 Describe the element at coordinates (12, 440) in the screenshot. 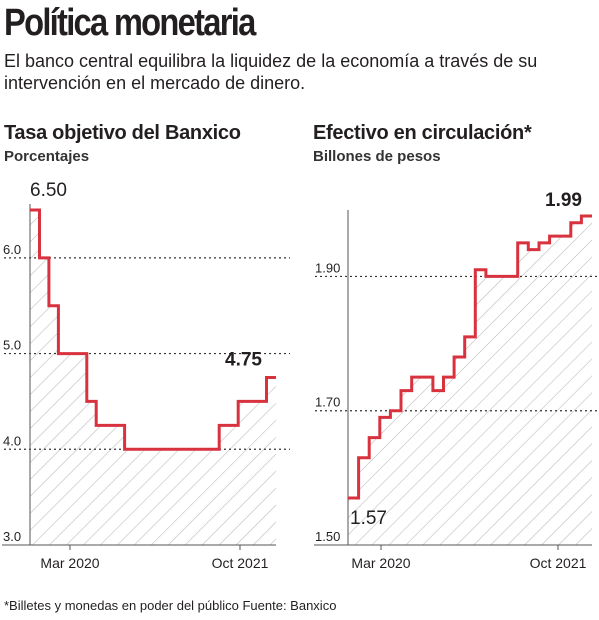

I see `y-tick-label: 4.0` at that location.